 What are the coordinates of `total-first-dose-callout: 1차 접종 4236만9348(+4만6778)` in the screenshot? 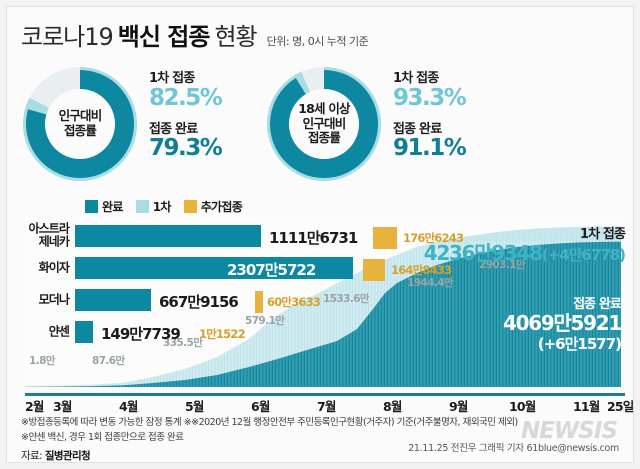 It's located at (524, 244).